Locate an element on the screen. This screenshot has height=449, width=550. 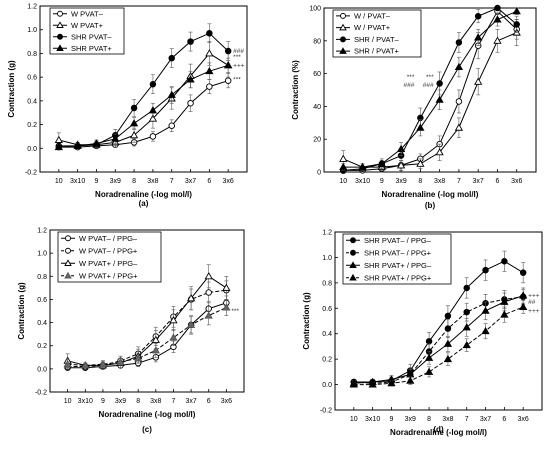
y-tick-label: 0 is located at coordinates (319, 173).